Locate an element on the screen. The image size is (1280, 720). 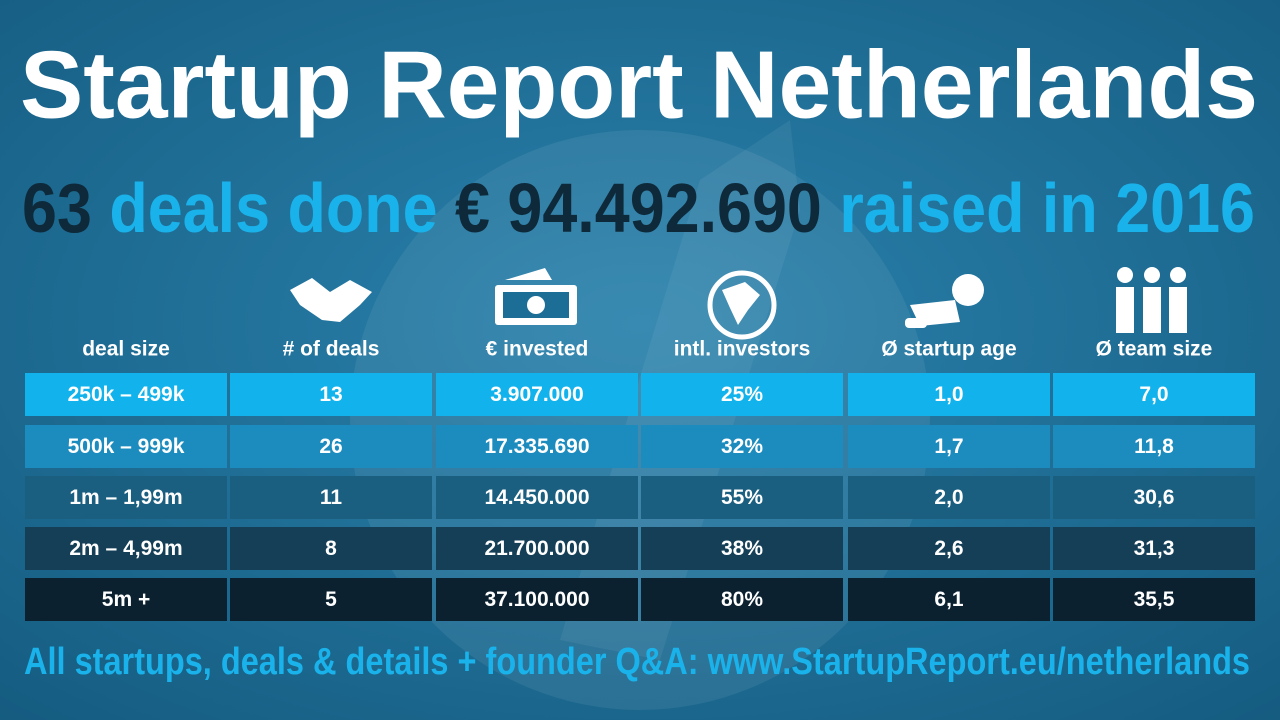
cell-text: 32% is located at coordinates (742, 446).